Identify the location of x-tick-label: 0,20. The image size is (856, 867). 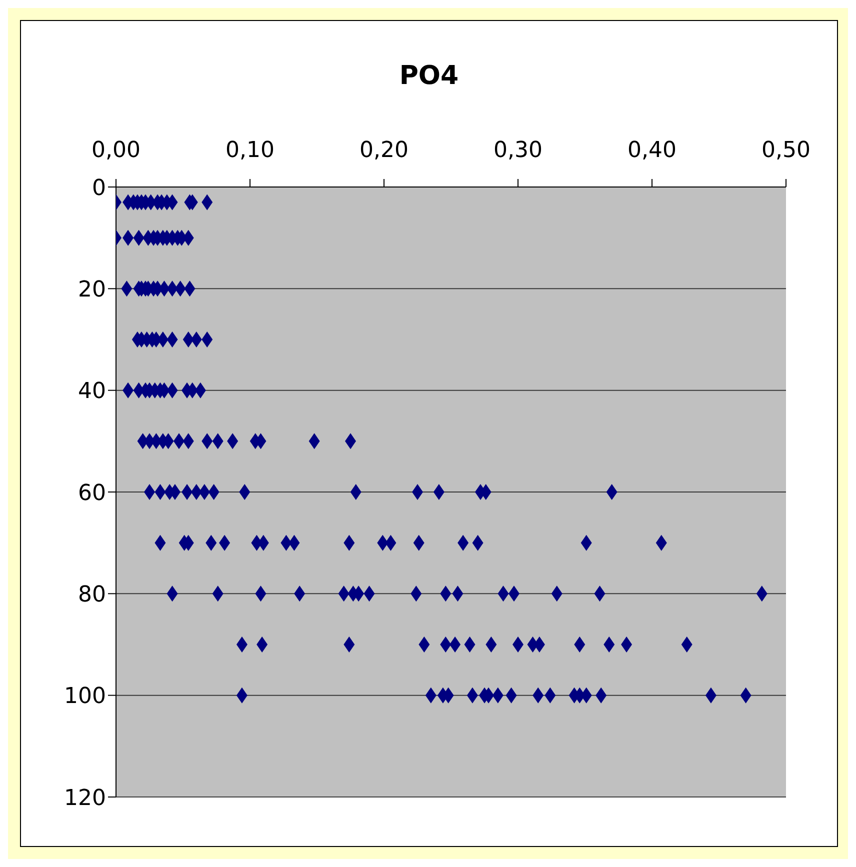
(384, 150).